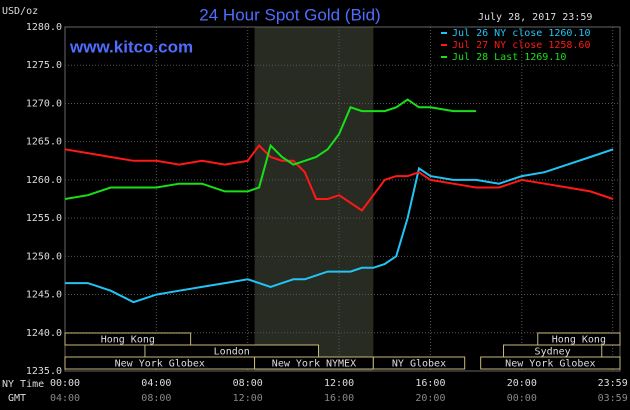 The image size is (630, 410). Describe the element at coordinates (44, 256) in the screenshot. I see `y-tick-label: 1250.0` at that location.